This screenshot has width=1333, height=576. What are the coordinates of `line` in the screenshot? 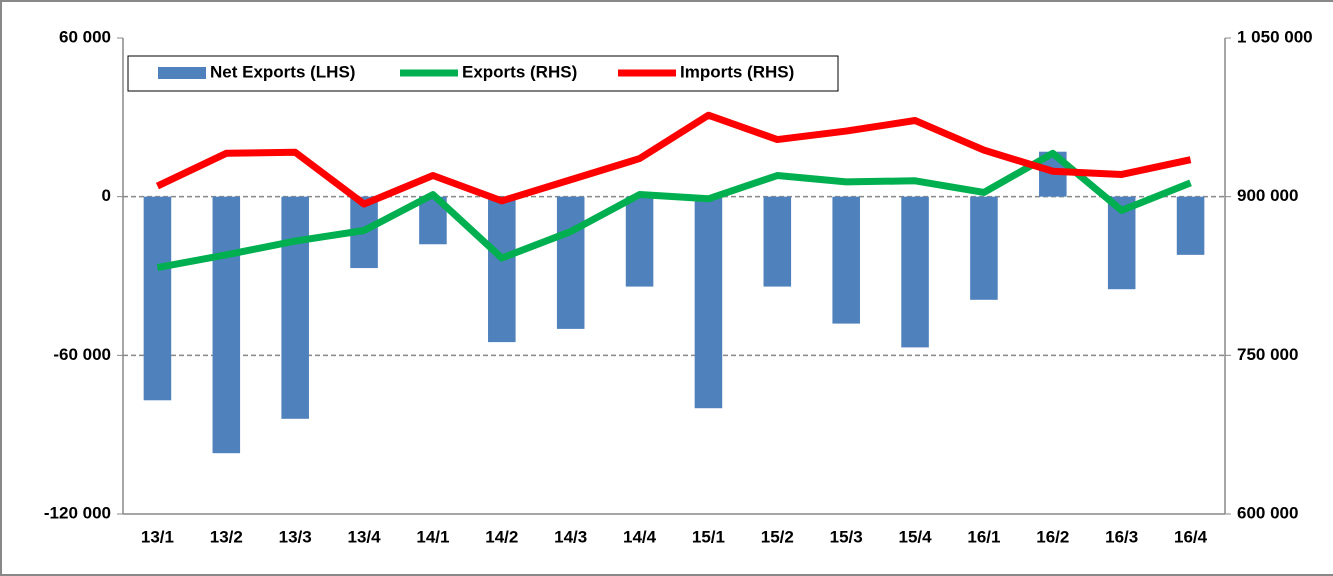 It's located at (673, 159).